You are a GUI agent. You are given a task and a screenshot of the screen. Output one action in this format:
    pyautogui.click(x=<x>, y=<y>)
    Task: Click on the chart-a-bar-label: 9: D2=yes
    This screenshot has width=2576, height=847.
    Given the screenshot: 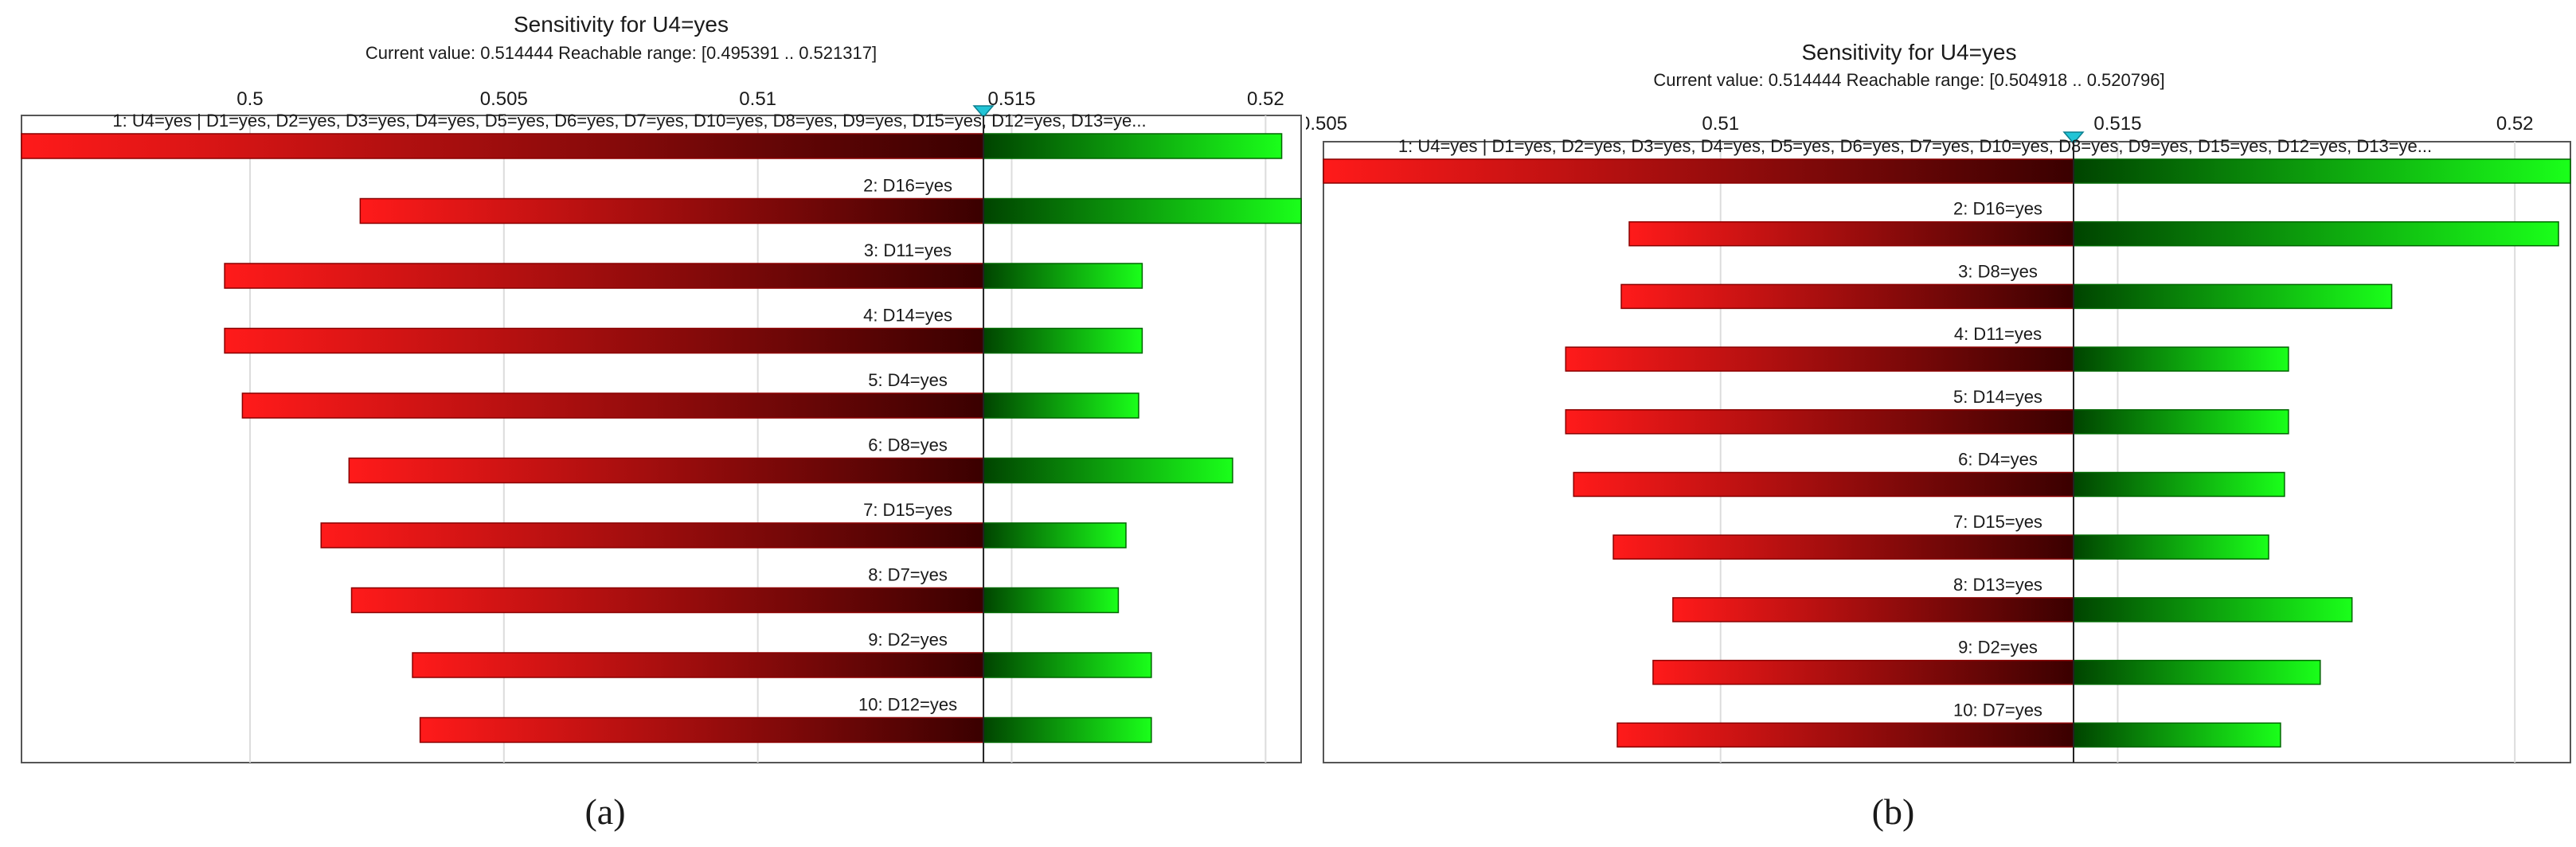 What is the action you would take?
    pyautogui.click(x=908, y=640)
    